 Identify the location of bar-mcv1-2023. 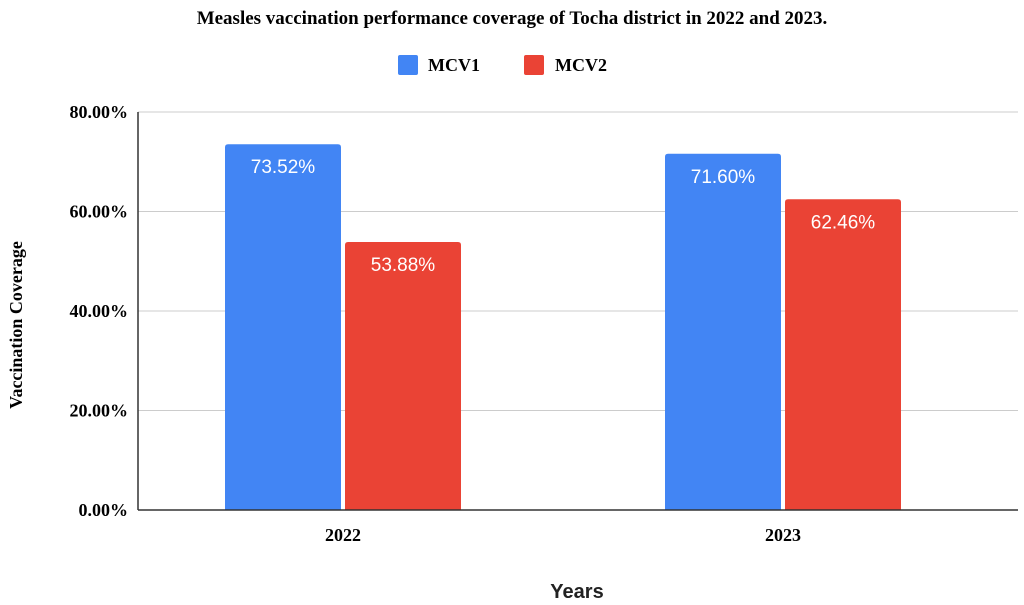
(723, 332).